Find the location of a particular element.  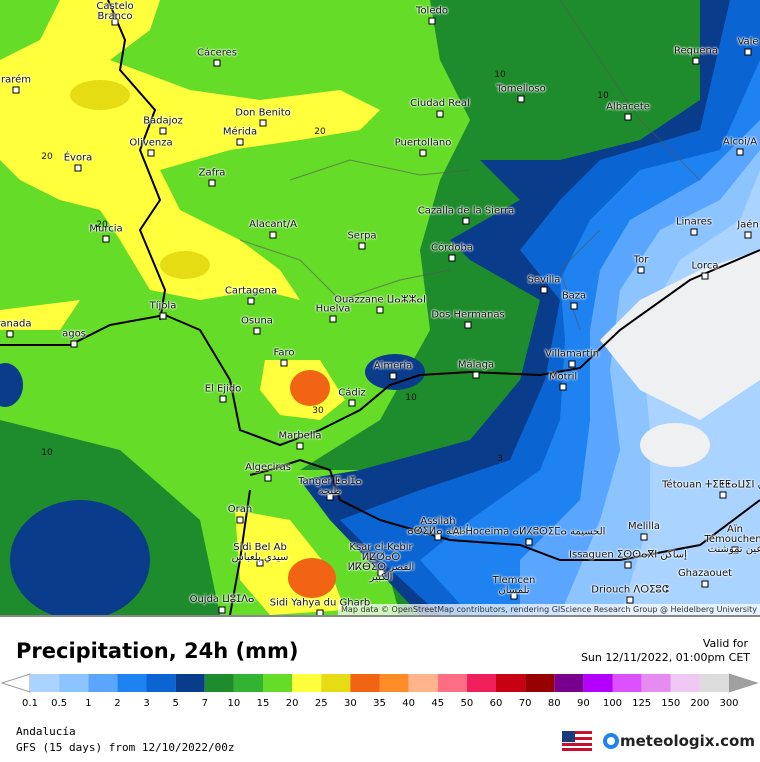

city-label: Évora is located at coordinates (78, 158).